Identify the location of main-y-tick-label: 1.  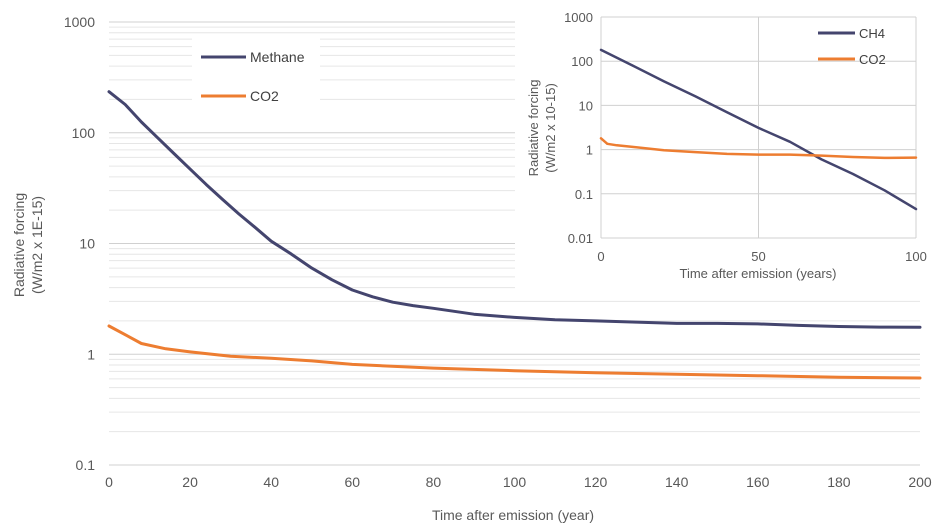
(91, 354).